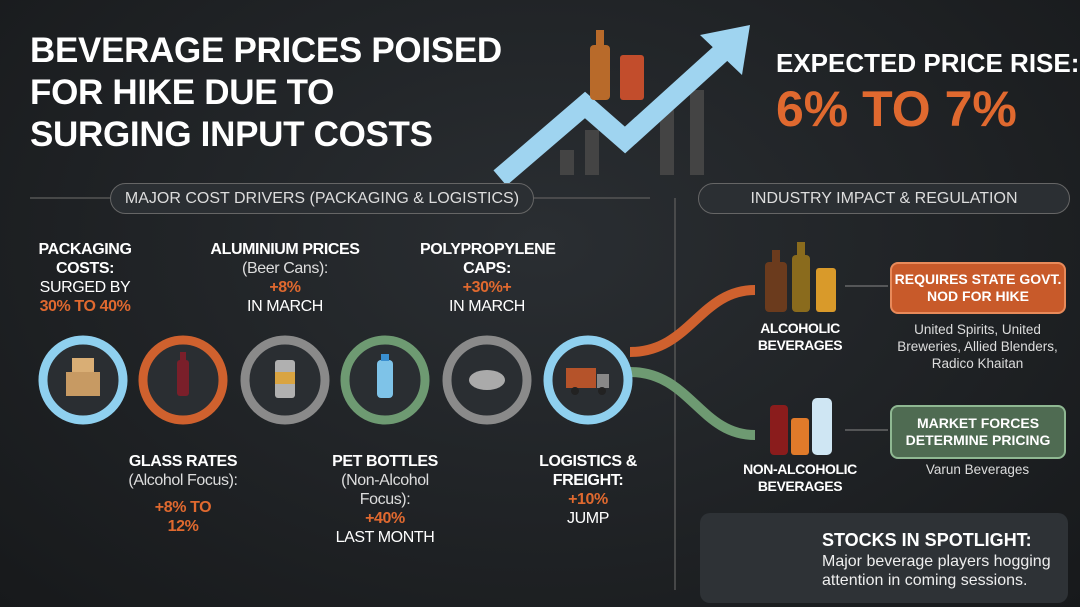 Image resolution: width=1080 pixels, height=607 pixels. I want to click on driver-label: LOGISTICS & FREIGHT:, so click(588, 471).